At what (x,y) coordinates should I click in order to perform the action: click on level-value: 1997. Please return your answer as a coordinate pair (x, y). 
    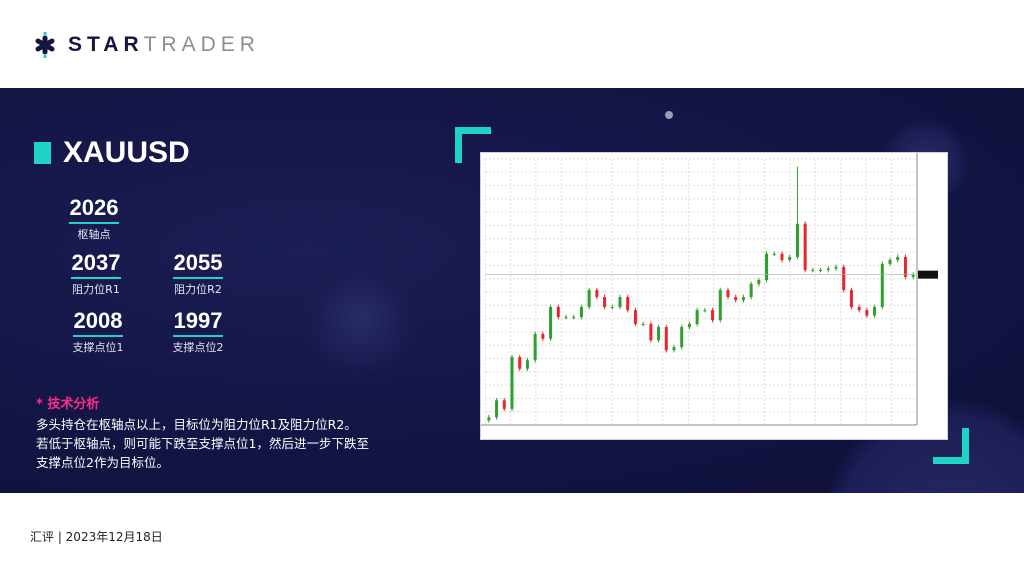
    Looking at the image, I should click on (198, 320).